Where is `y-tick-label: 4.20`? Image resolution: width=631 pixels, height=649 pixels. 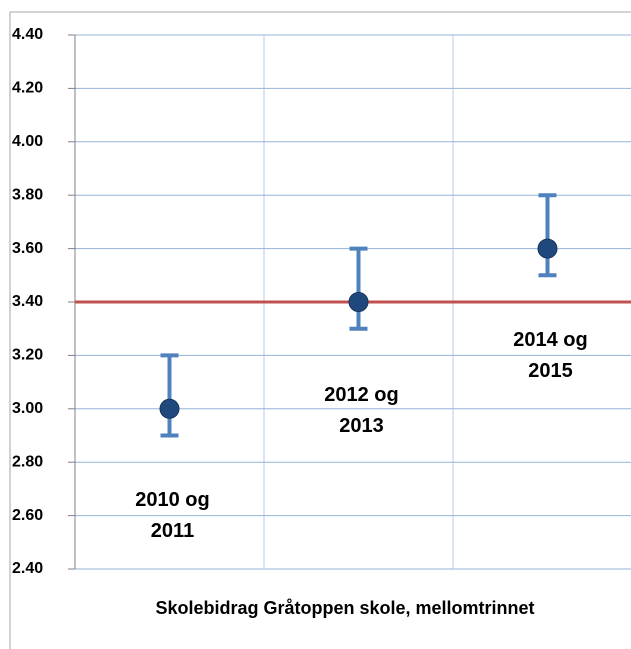
y-tick-label: 4.20 is located at coordinates (27, 88).